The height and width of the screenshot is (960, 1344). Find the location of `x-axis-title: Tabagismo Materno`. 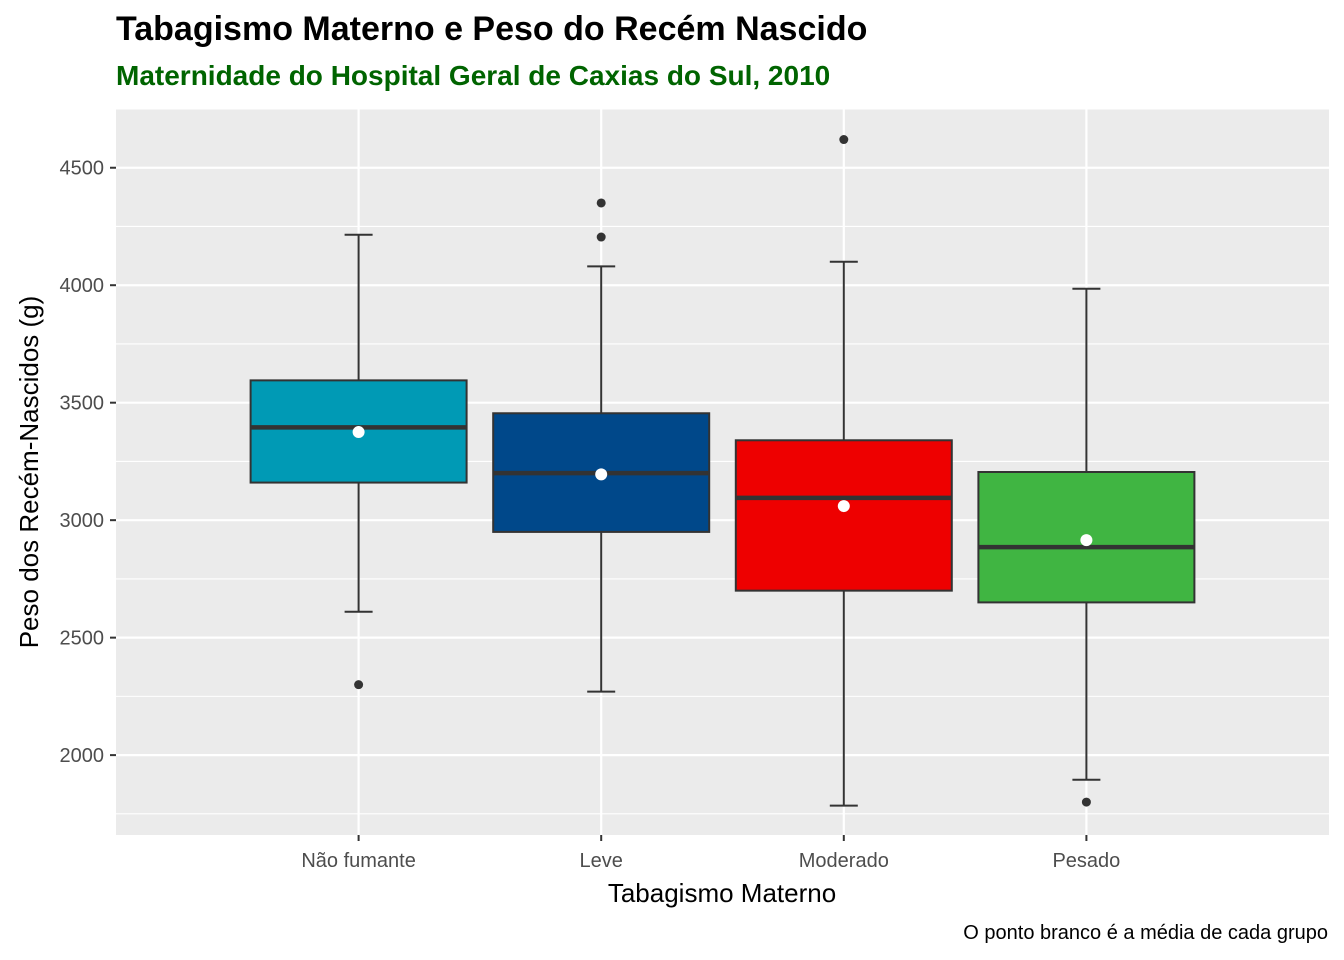

x-axis-title: Tabagismo Materno is located at coordinates (722, 893).